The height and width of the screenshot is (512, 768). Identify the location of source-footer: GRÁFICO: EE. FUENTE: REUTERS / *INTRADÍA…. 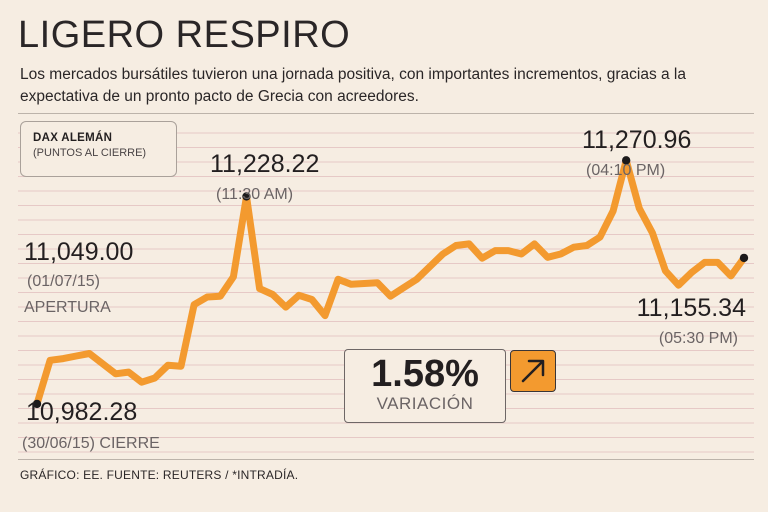
(159, 475).